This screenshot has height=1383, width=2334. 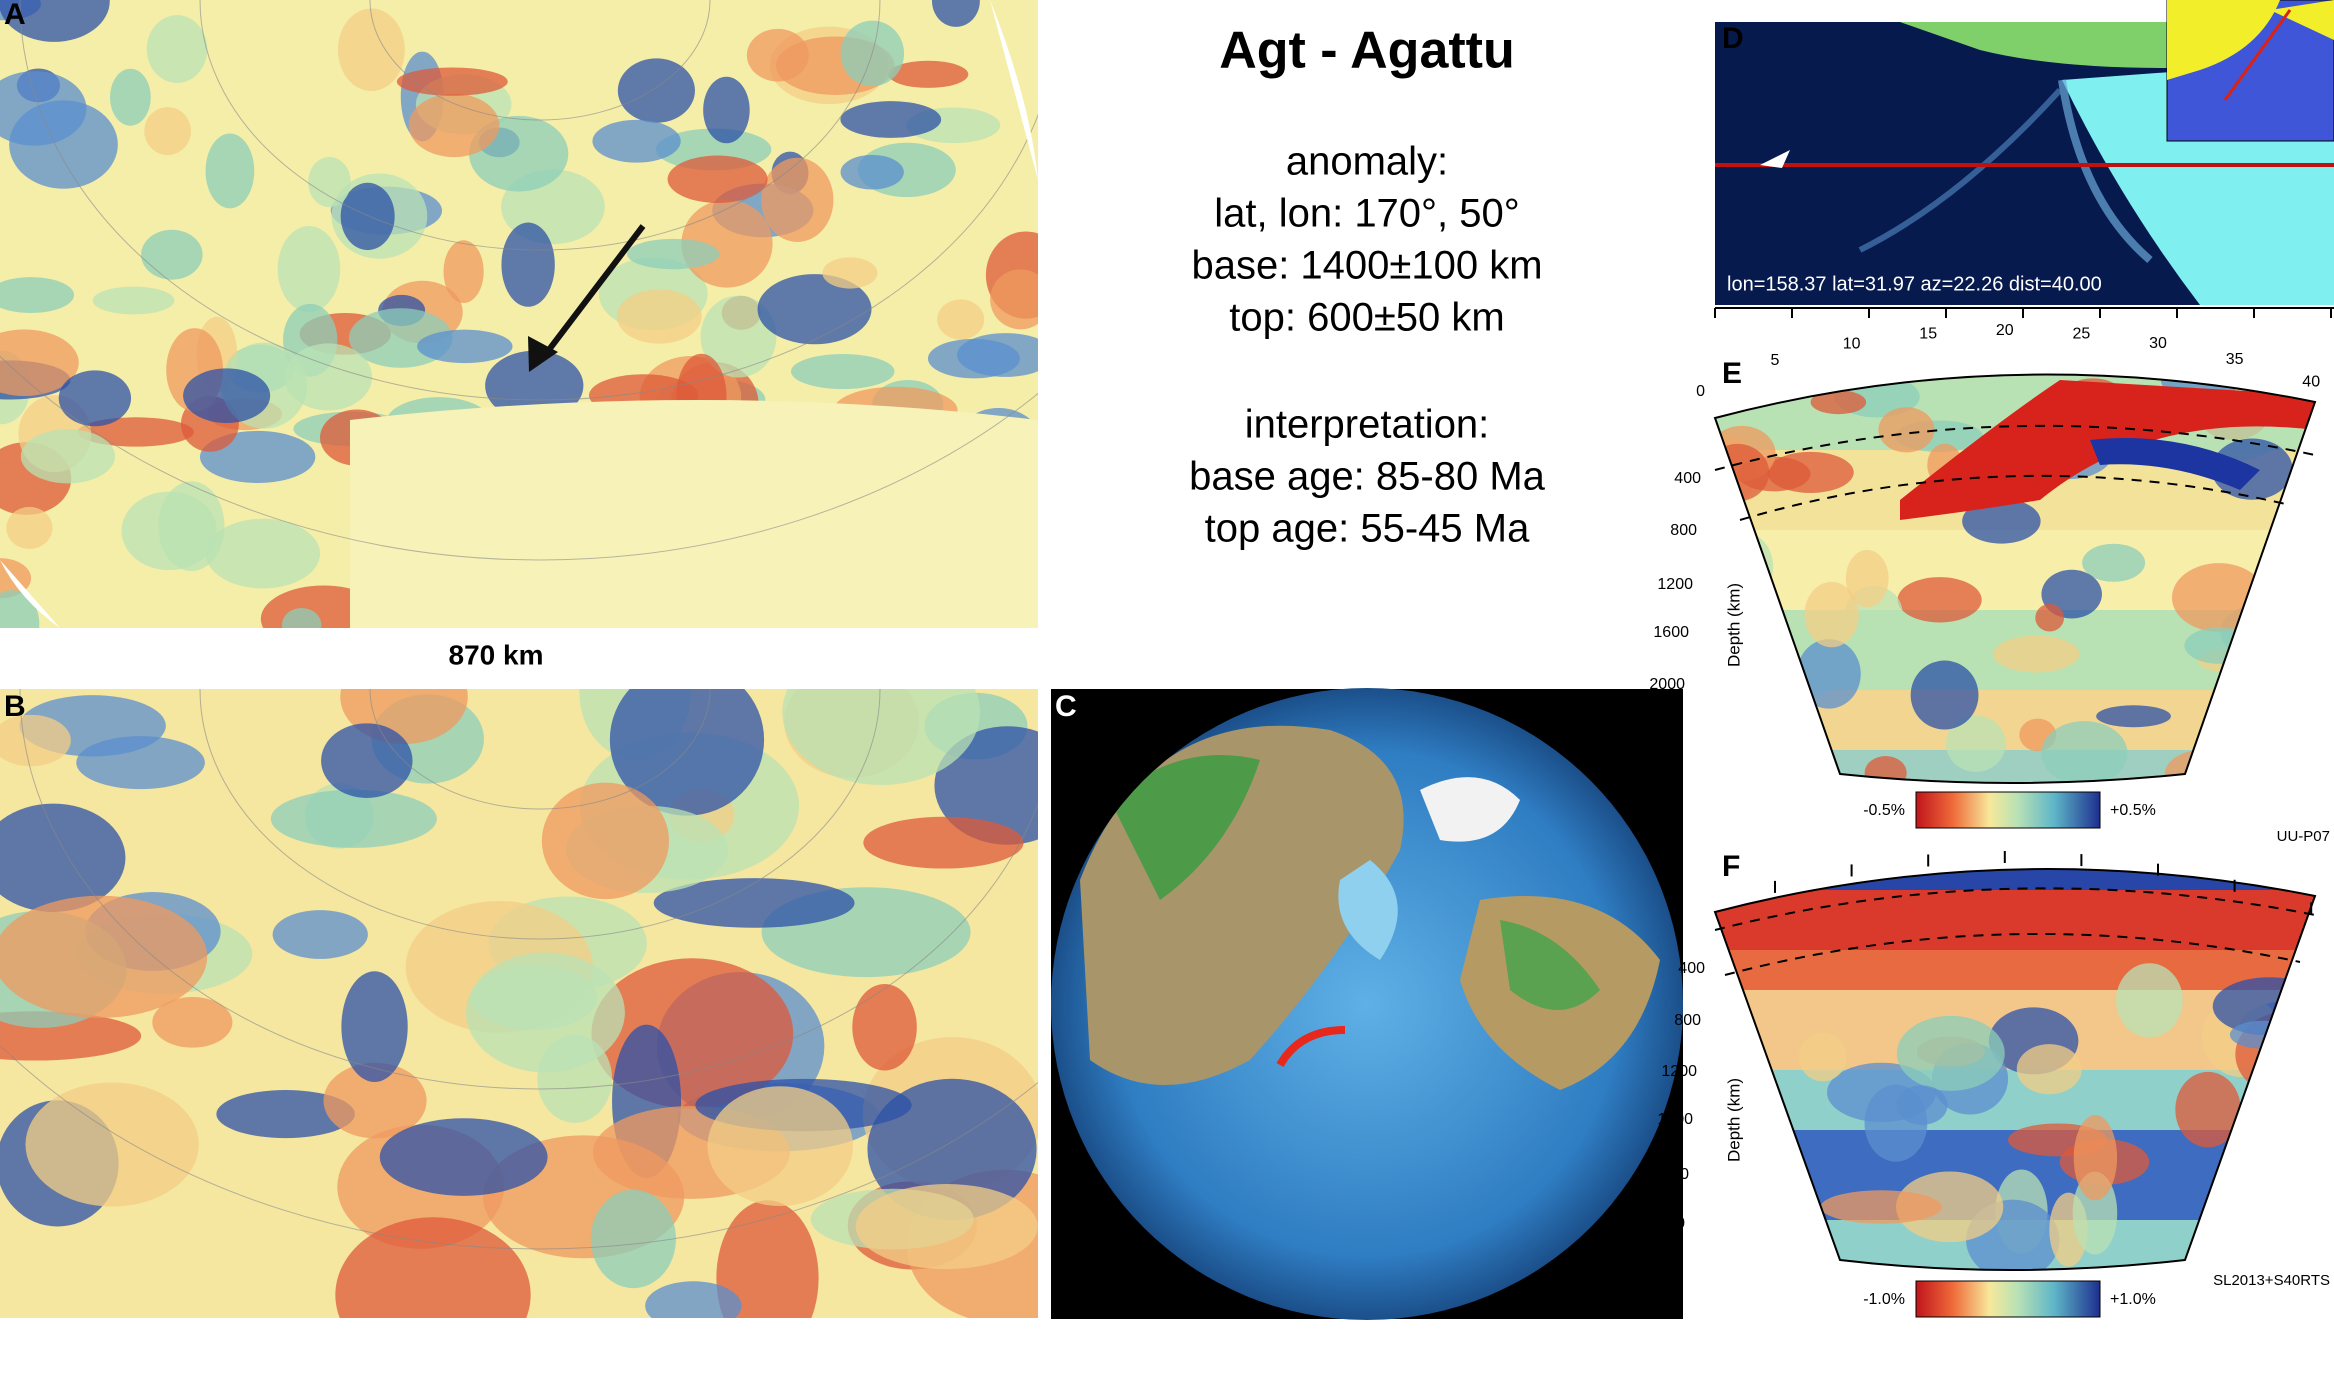 What do you see at coordinates (1733, 38) in the screenshot?
I see `panel-label: D` at bounding box center [1733, 38].